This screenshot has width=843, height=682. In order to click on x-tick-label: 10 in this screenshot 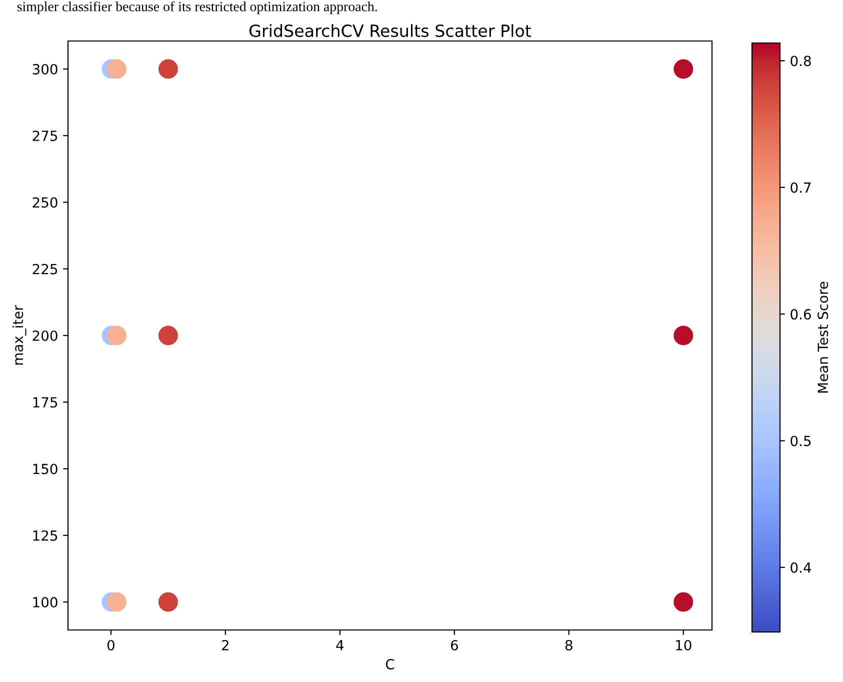, I will do `click(684, 645)`.